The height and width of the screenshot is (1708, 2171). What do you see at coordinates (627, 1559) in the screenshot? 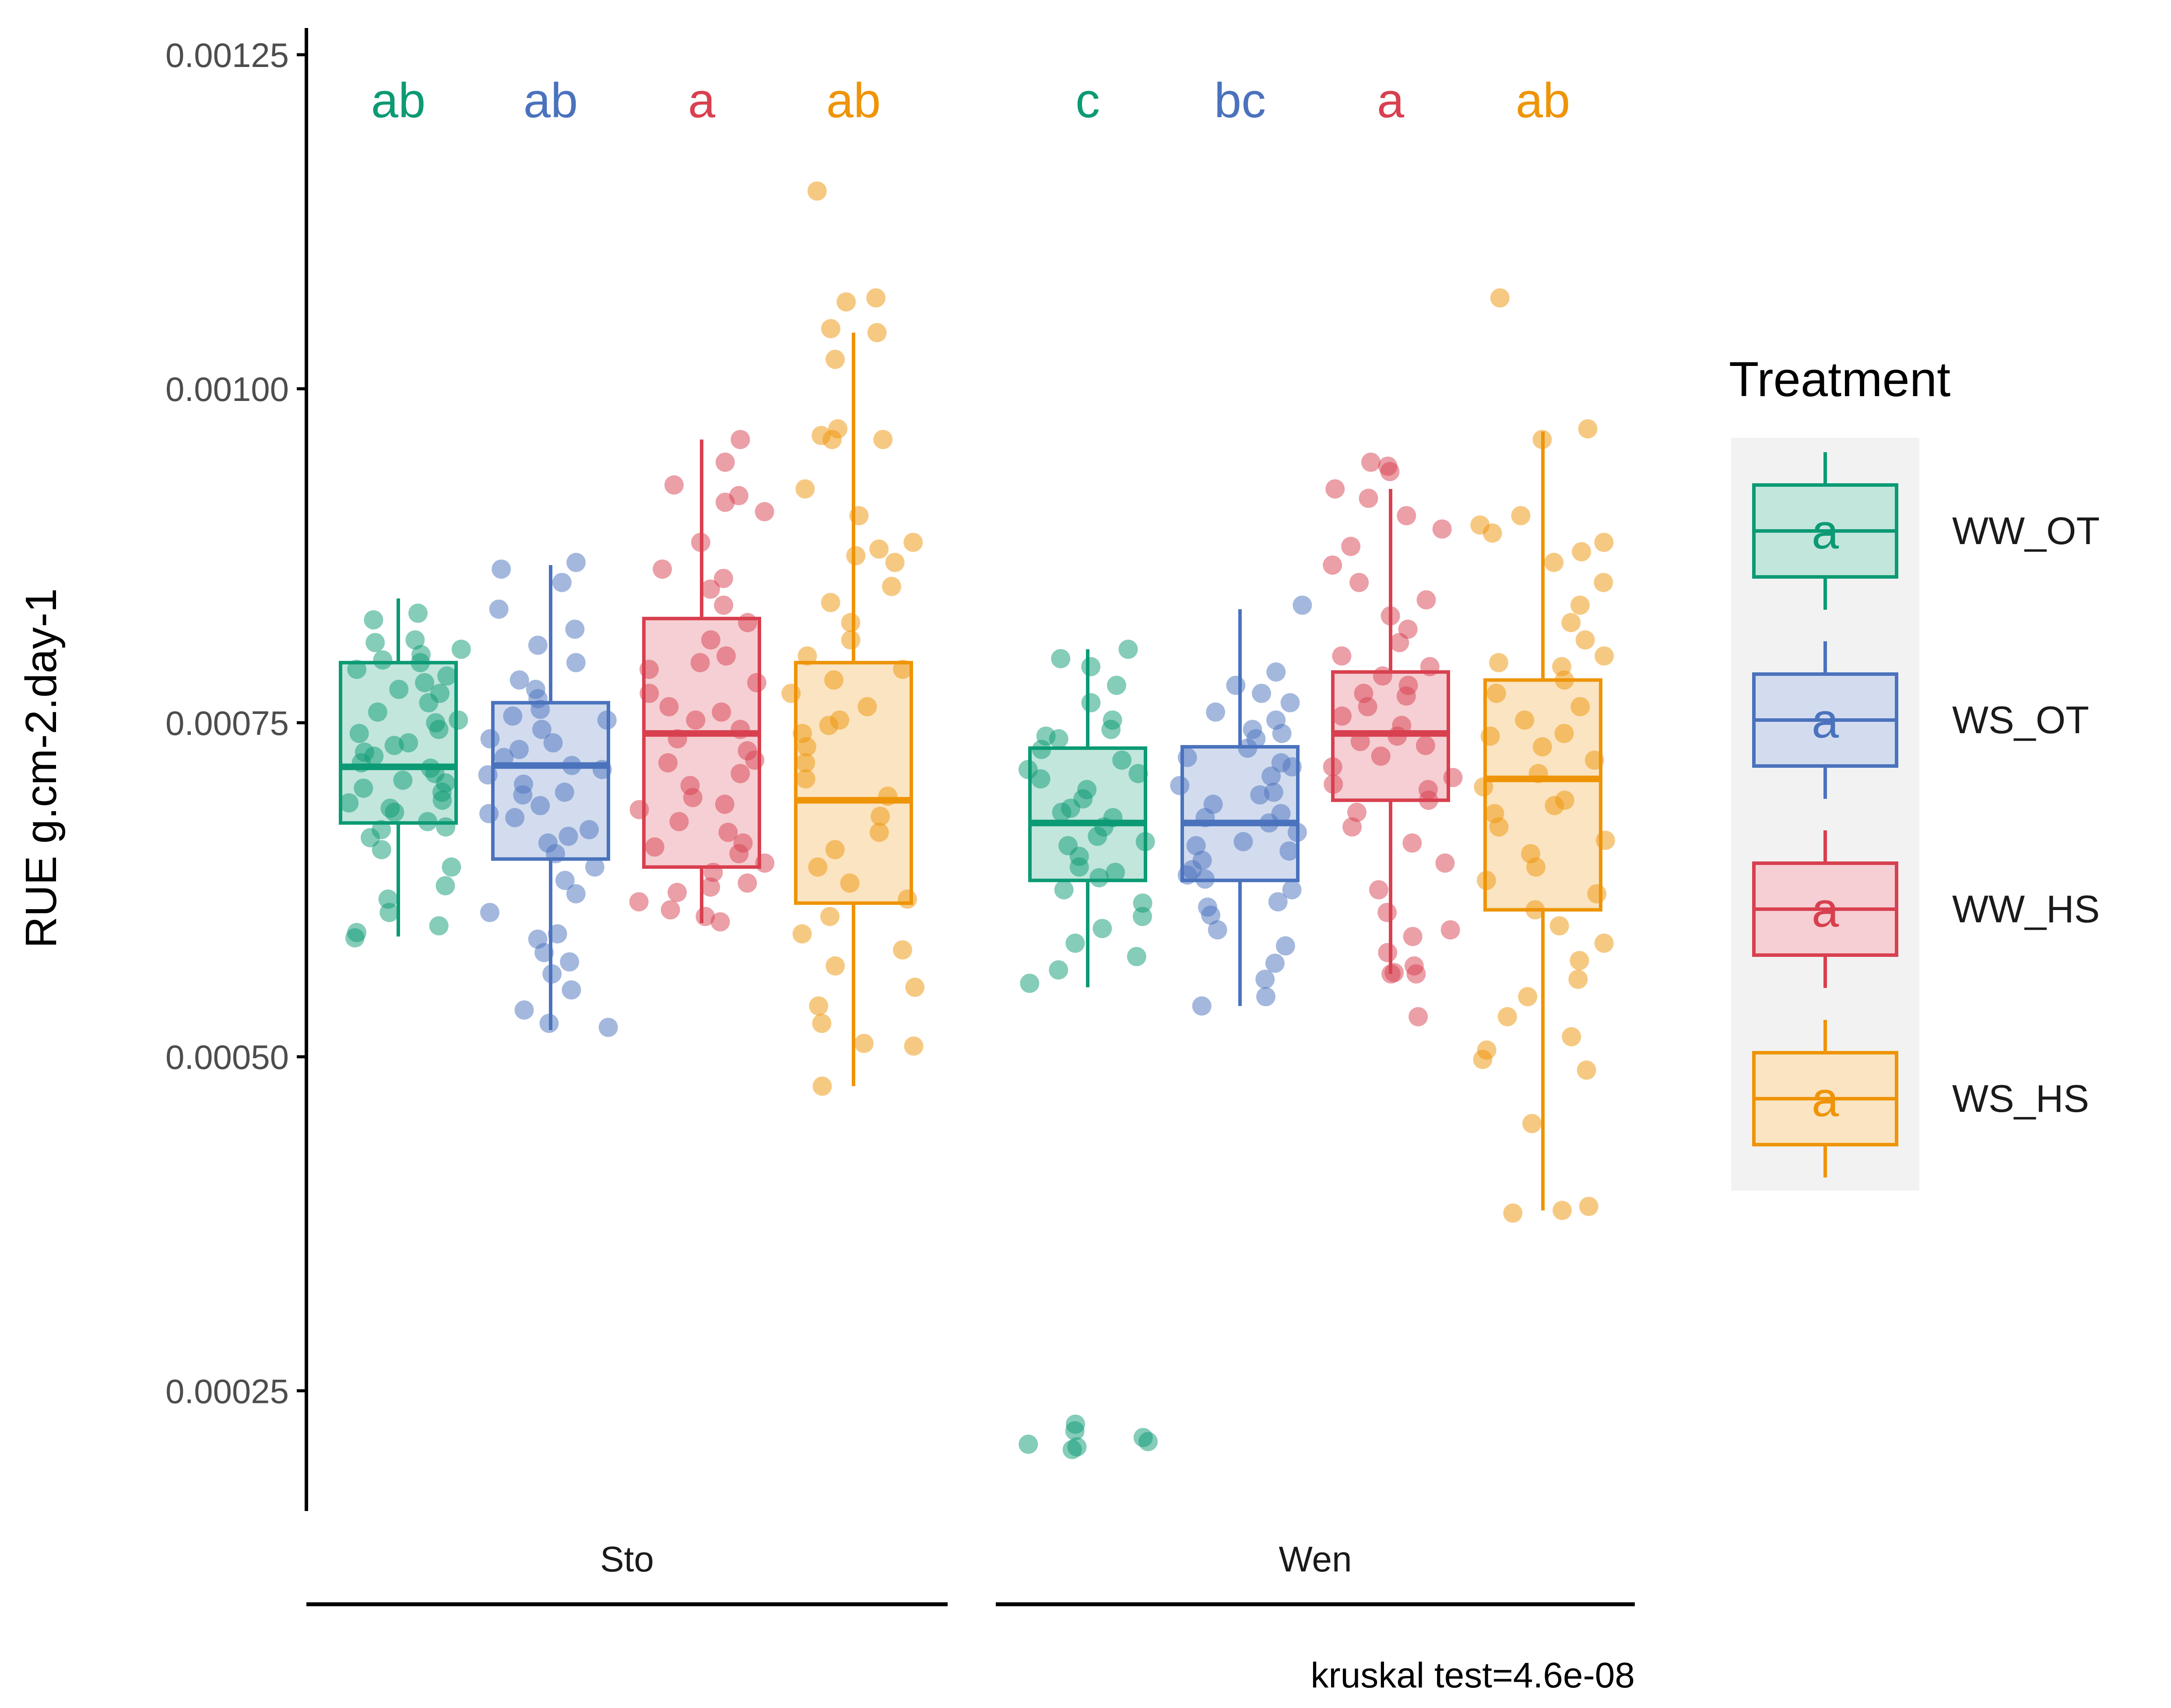
I see `facet-label-sto: Sto` at bounding box center [627, 1559].